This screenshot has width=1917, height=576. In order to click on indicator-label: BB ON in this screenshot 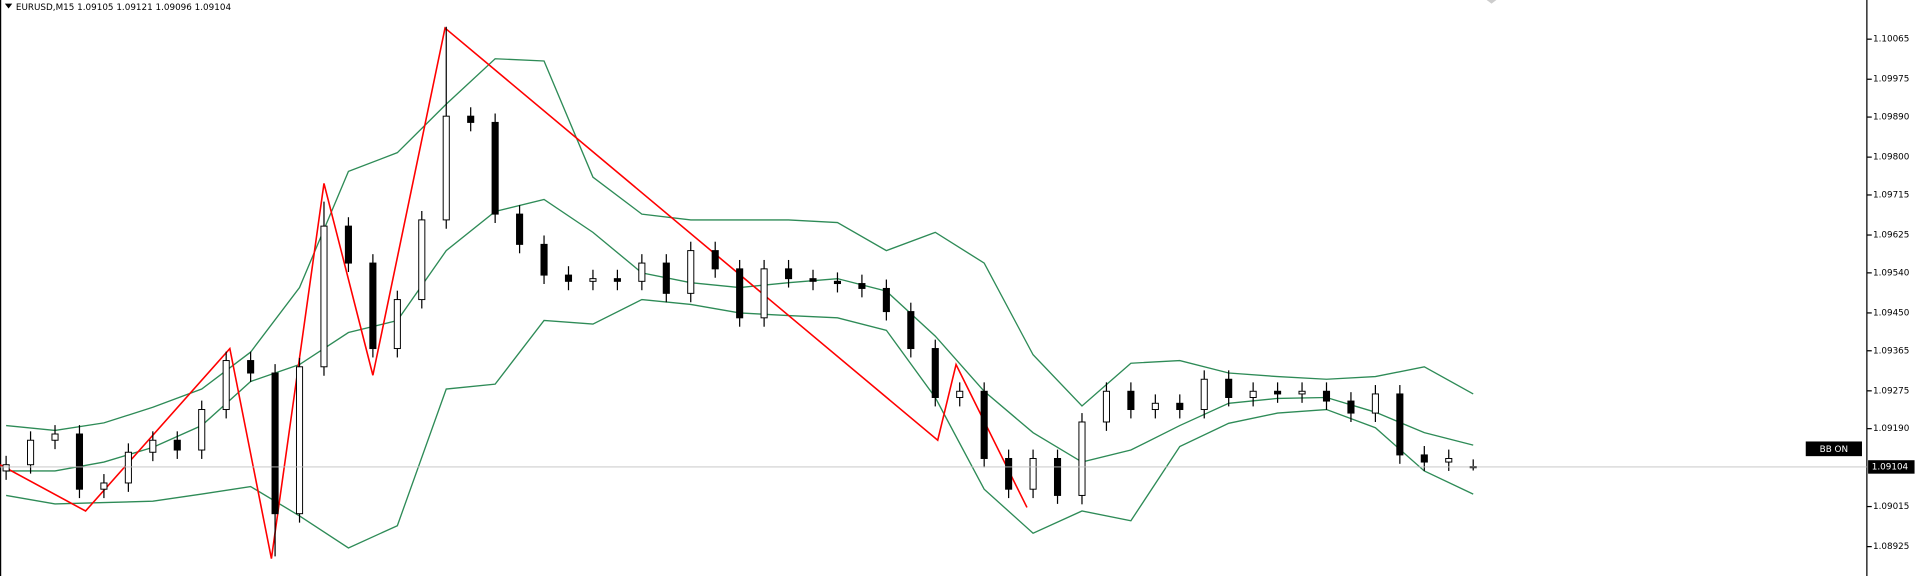, I will do `click(1834, 450)`.